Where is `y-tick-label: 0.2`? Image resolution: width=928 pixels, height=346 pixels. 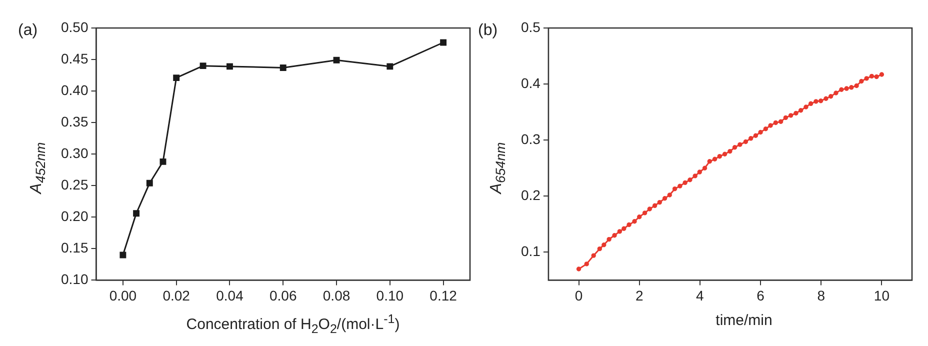
y-tick-label: 0.2 is located at coordinates (530, 194).